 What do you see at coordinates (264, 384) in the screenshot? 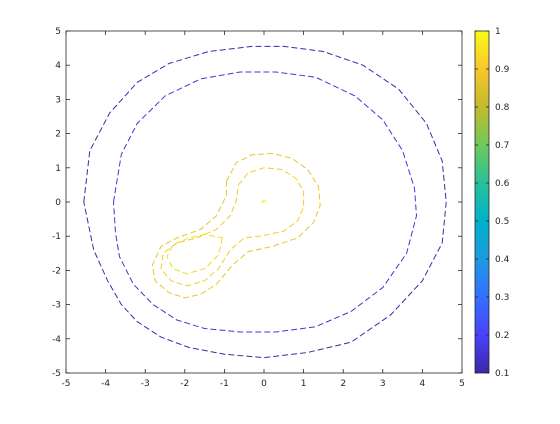
I see `x-tick-label: 0` at bounding box center [264, 384].